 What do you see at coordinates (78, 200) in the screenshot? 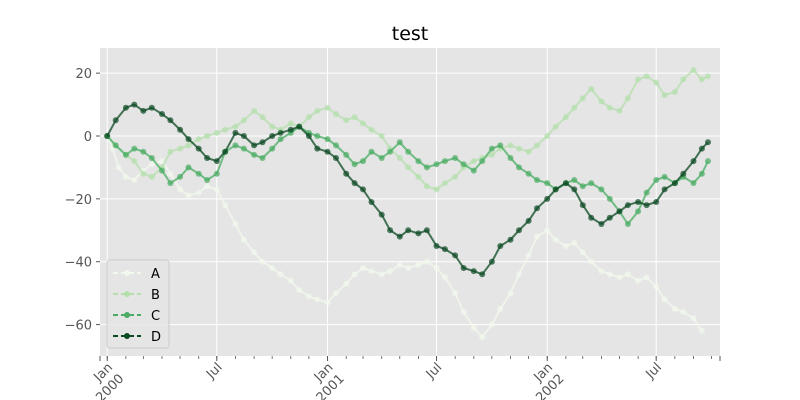
I see `y-tick-label: −20` at bounding box center [78, 200].